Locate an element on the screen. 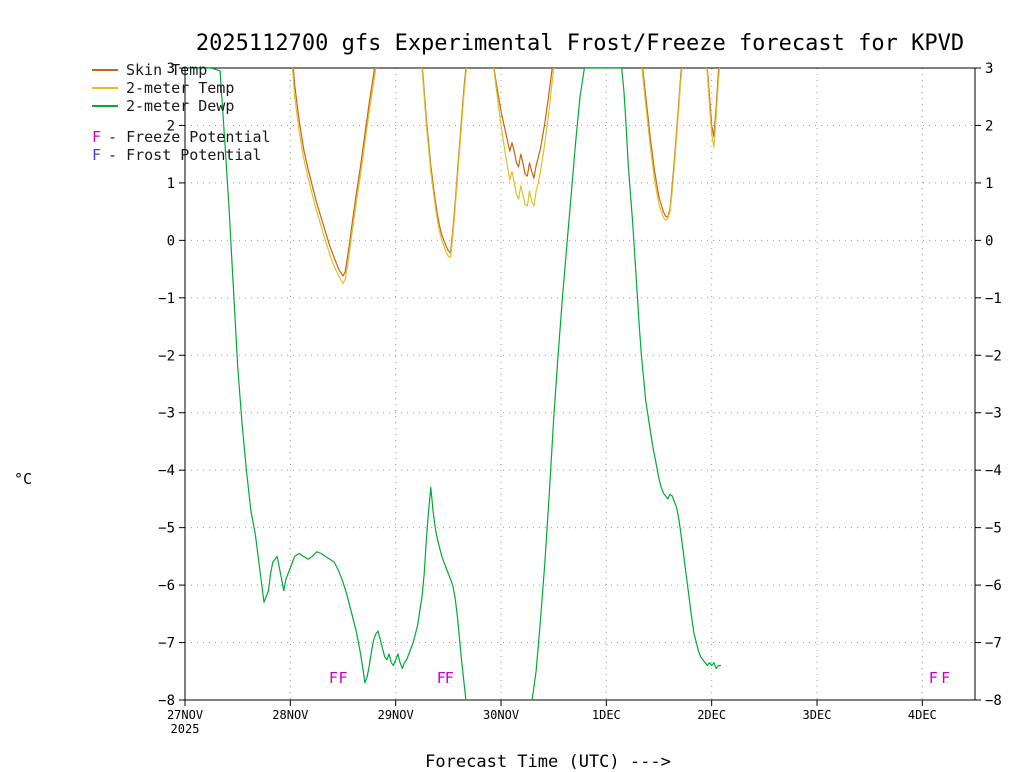 Image resolution: width=1024 pixels, height=772 pixels. legend-label-skin-temp: Skin Temp is located at coordinates (167, 70).